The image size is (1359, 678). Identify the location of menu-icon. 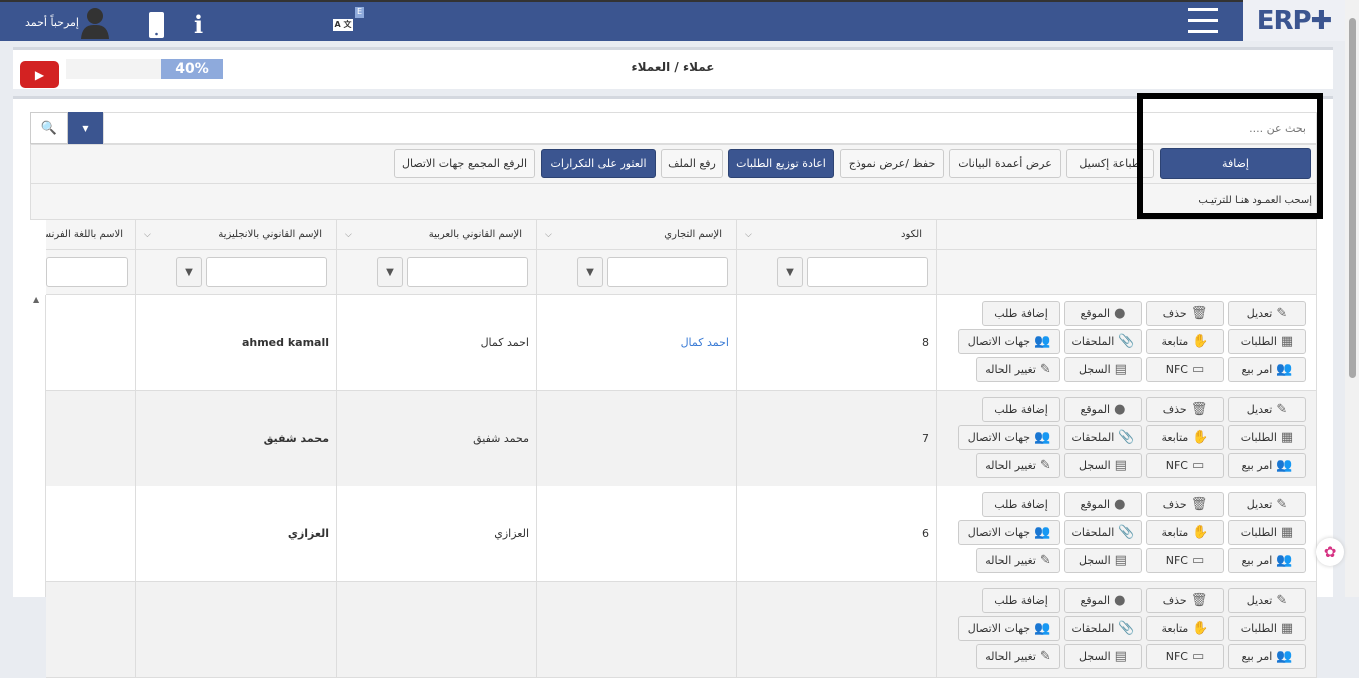
(1203, 20).